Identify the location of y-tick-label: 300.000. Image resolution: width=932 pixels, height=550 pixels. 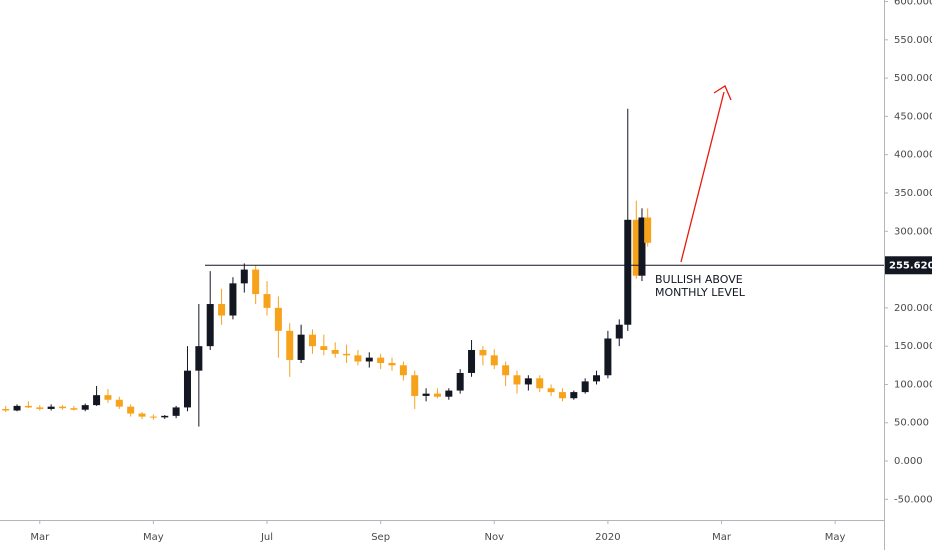
(913, 231).